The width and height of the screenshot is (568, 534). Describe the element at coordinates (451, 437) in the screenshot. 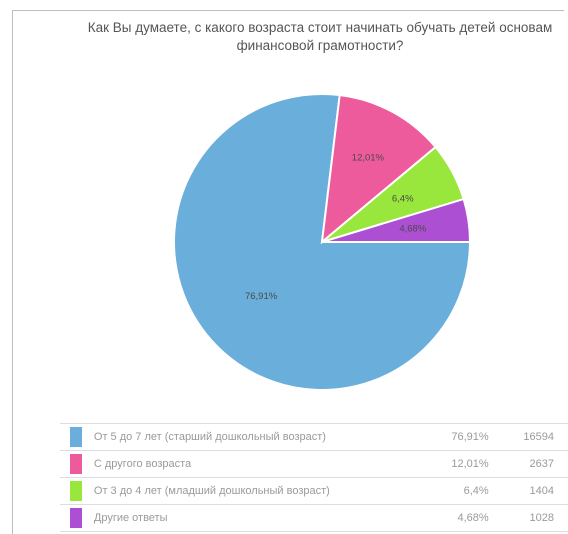

I see `legend-percent: 76,91%` at that location.